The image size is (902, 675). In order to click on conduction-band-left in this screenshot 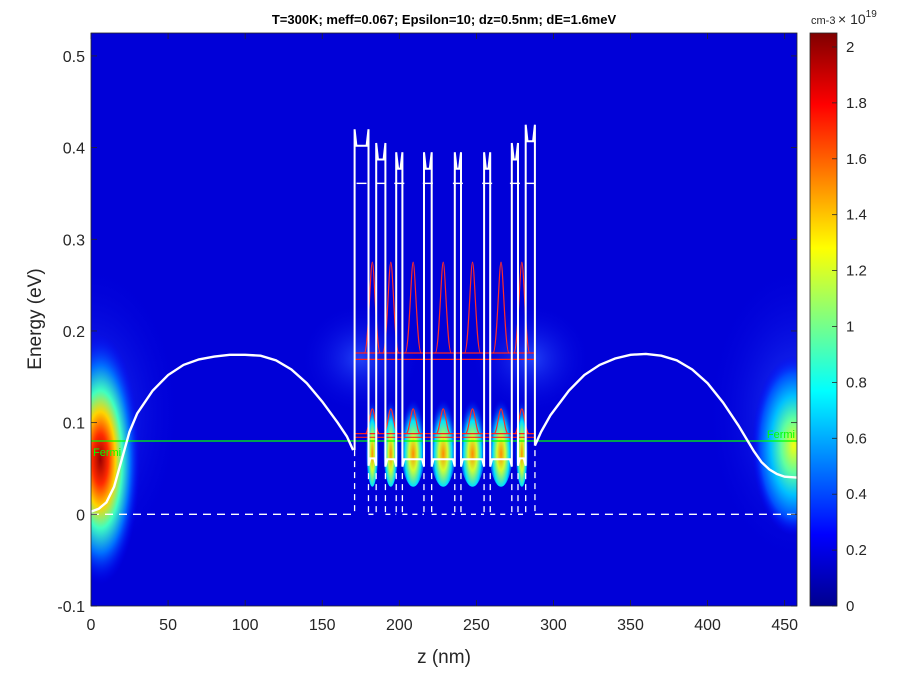, I will do `click(223, 433)`.